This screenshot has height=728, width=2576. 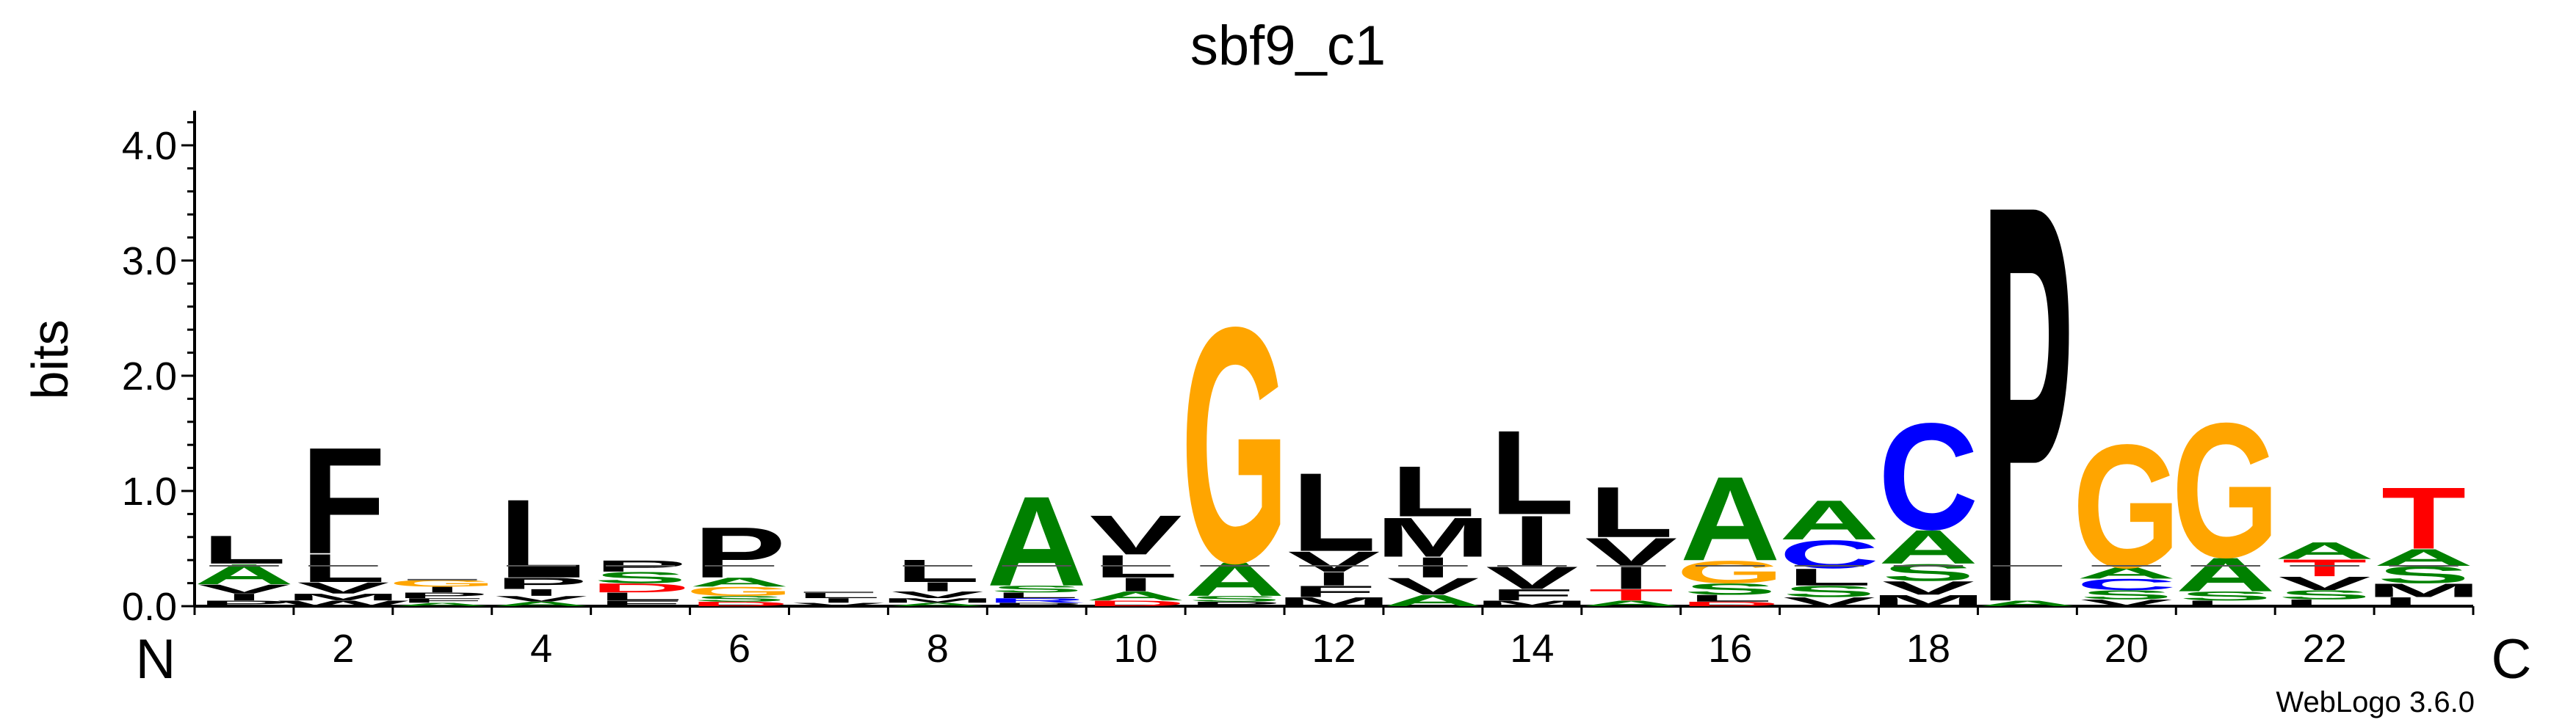 I want to click on logo-letter-W: W, so click(x=343, y=603).